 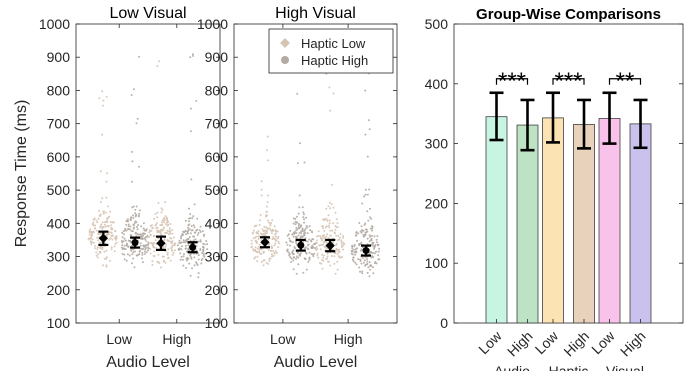 I want to click on y-tick-label: 500, so click(x=437, y=24).